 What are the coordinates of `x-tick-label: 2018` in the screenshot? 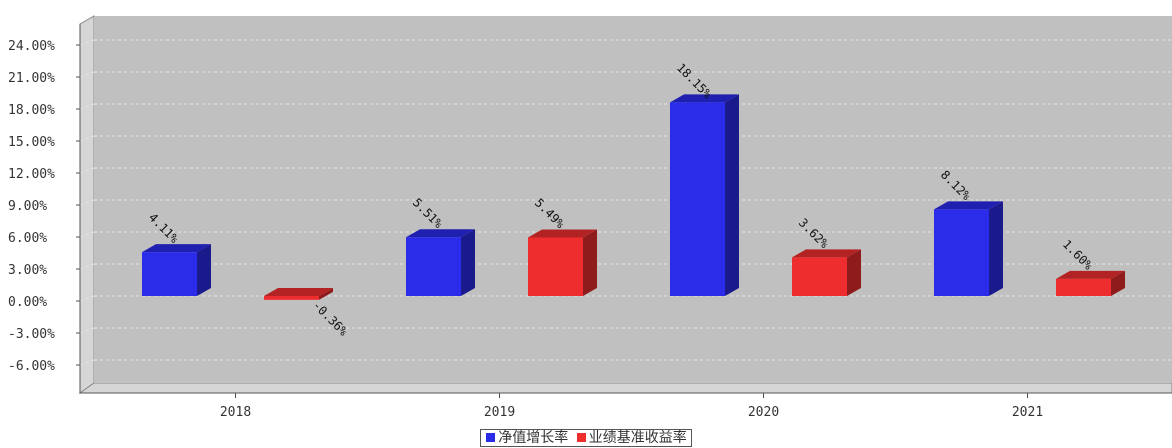 It's located at (235, 412).